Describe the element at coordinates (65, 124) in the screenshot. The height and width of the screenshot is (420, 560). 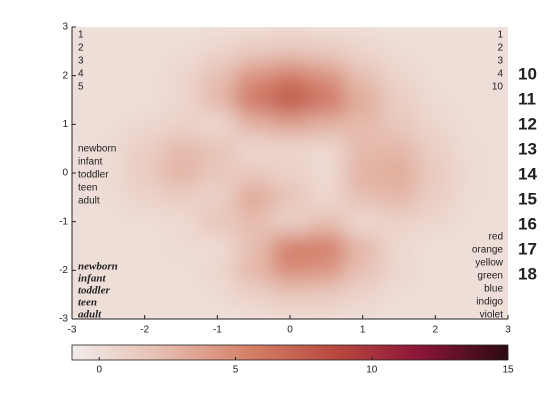
I see `y-tick-label: 1` at that location.